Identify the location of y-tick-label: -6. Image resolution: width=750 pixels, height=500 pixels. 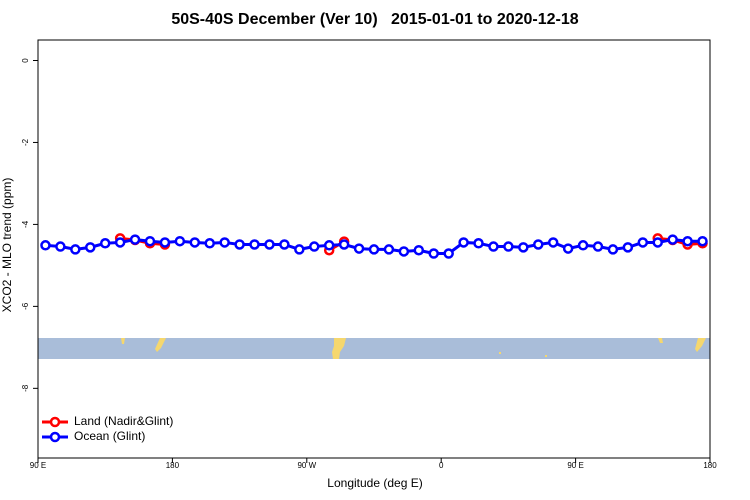
(25, 306).